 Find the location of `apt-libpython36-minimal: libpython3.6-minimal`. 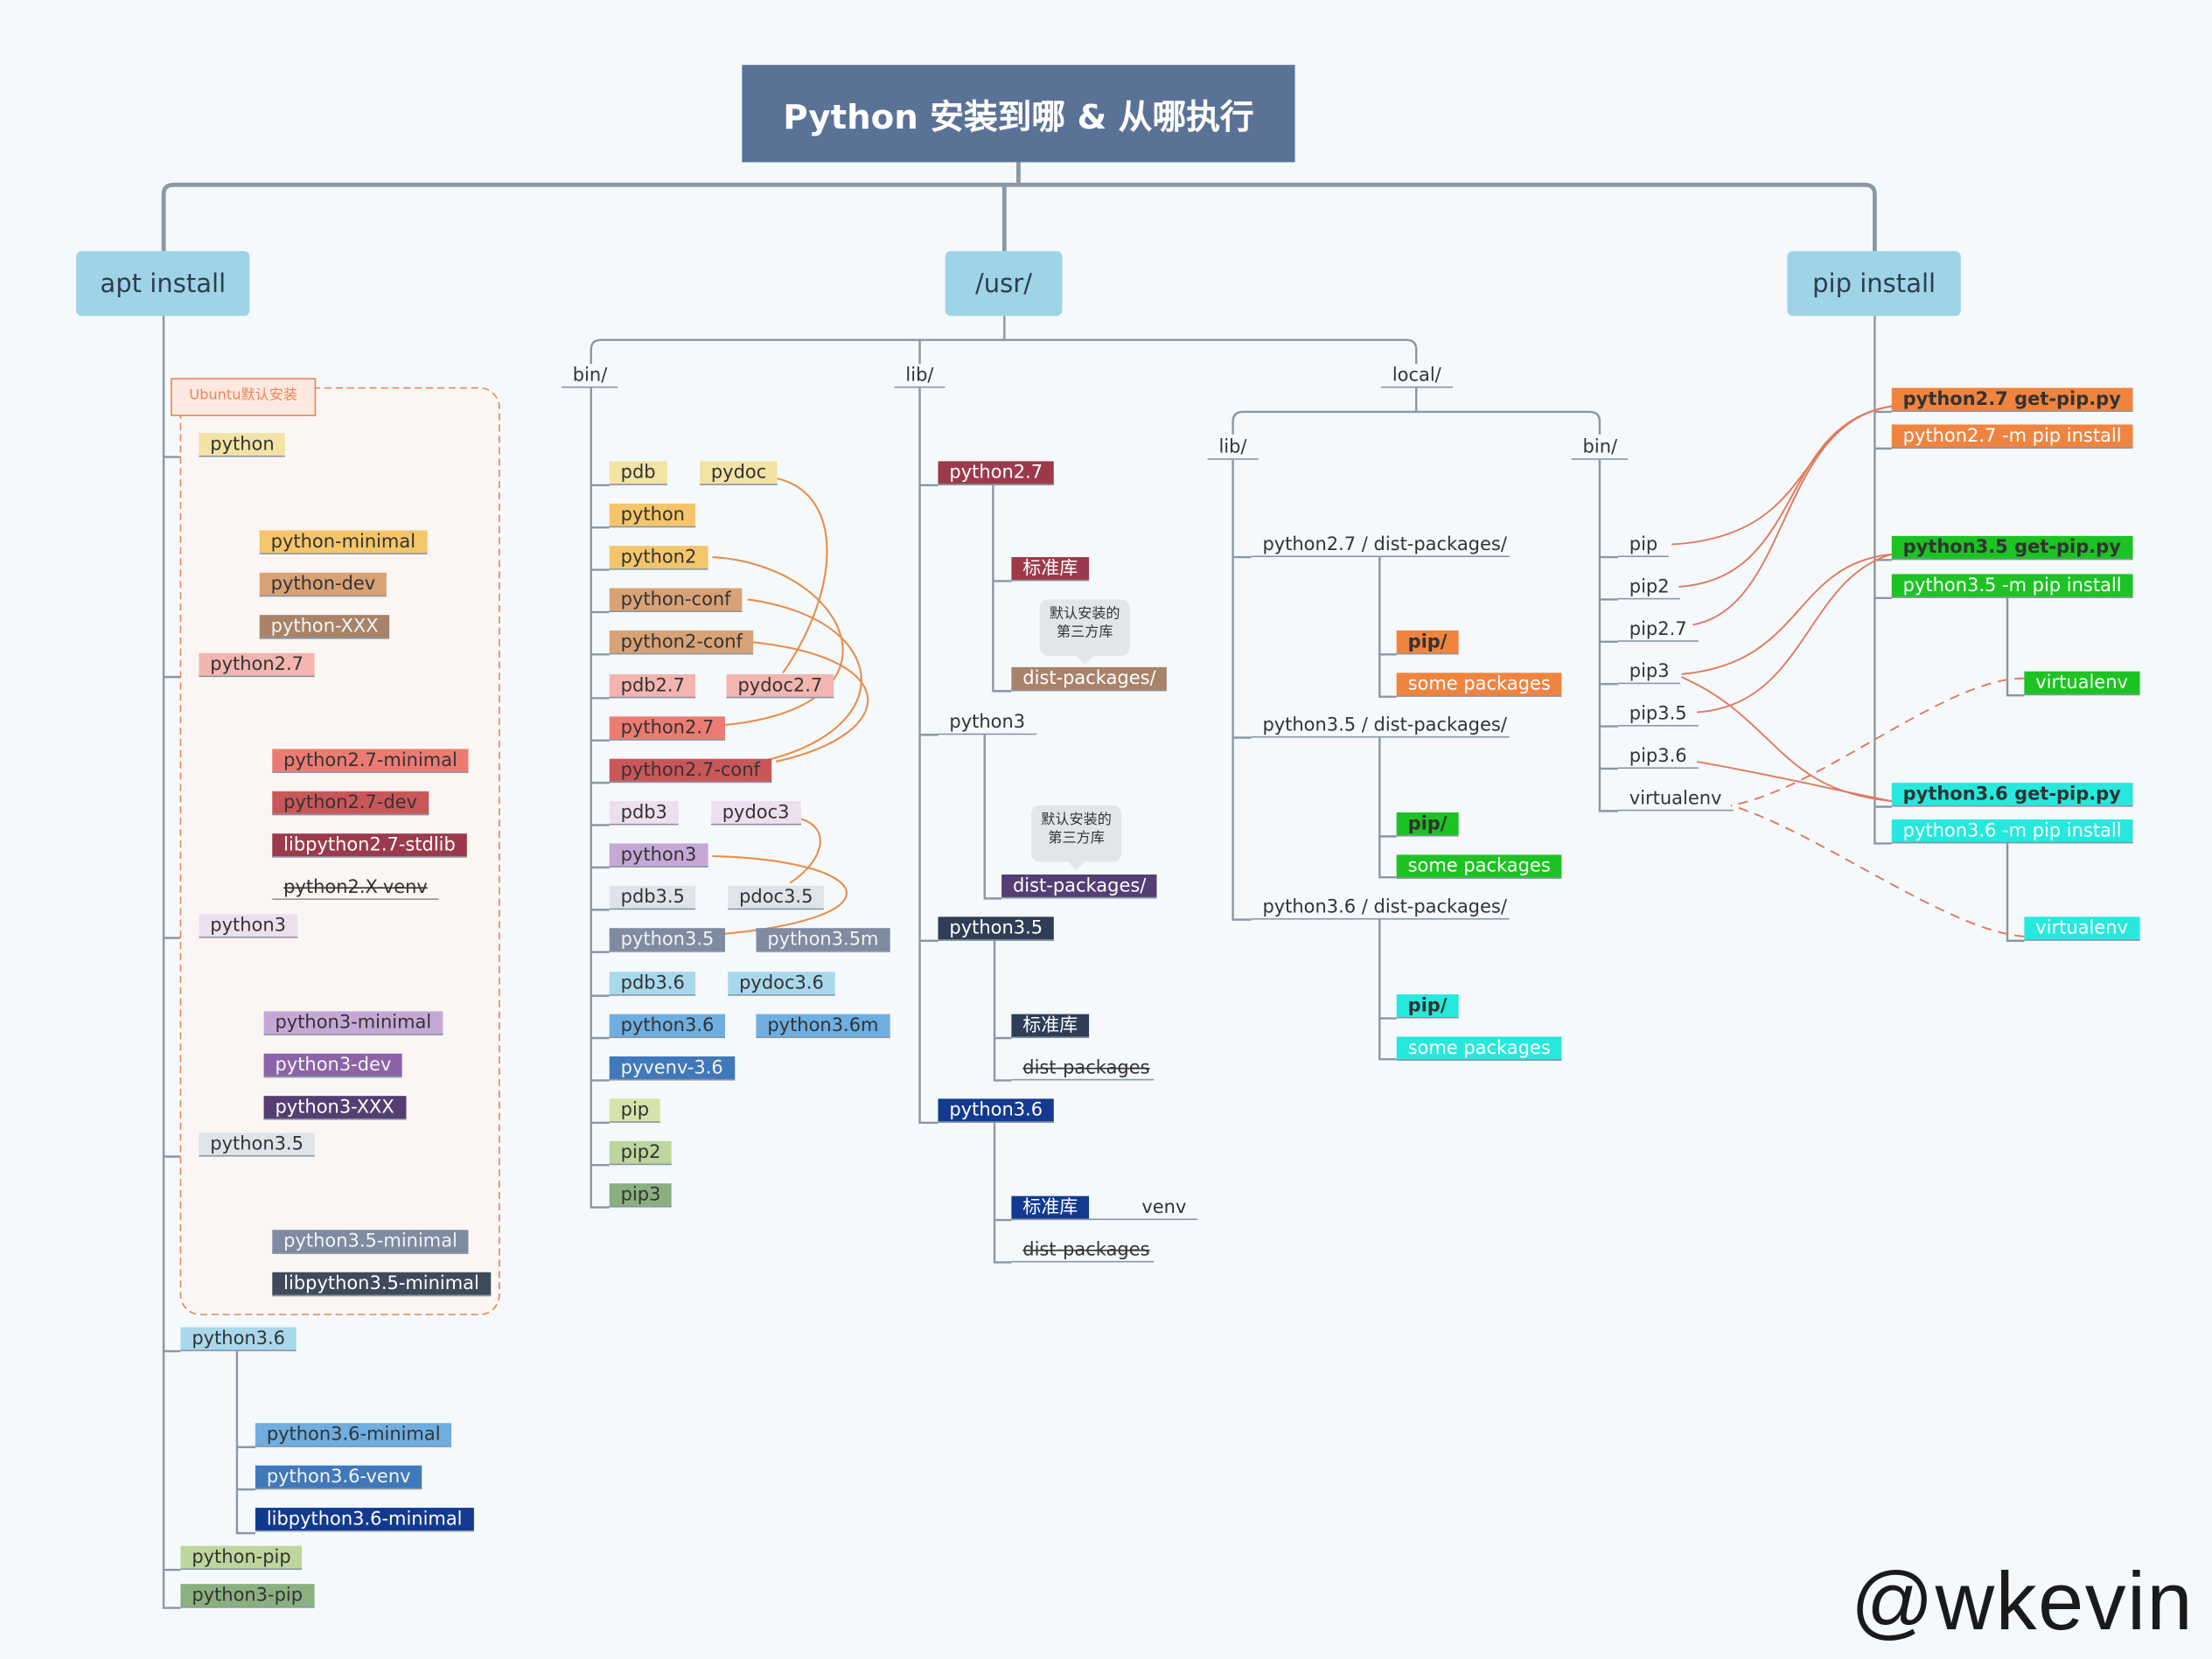

apt-libpython36-minimal: libpython3.6-minimal is located at coordinates (364, 1520).